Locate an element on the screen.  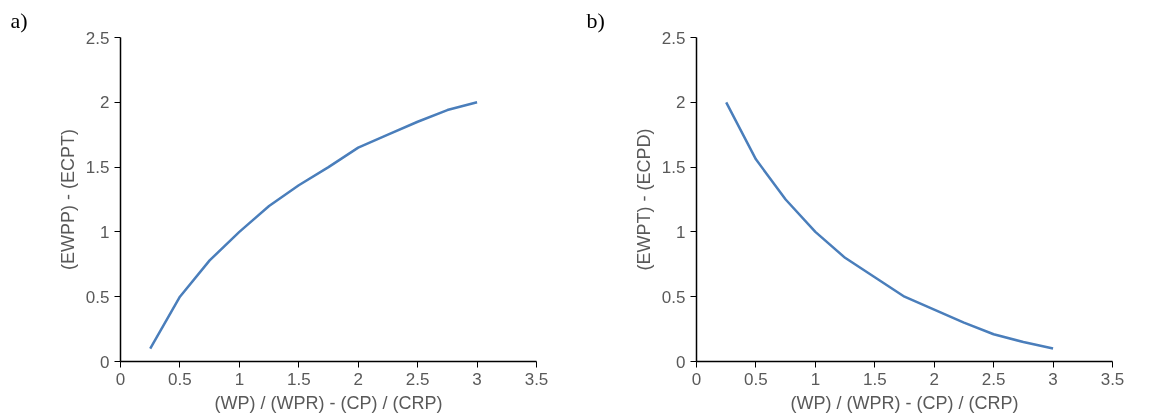
y-axis-title: (EWPP) - (ECPT) is located at coordinates (67, 199).